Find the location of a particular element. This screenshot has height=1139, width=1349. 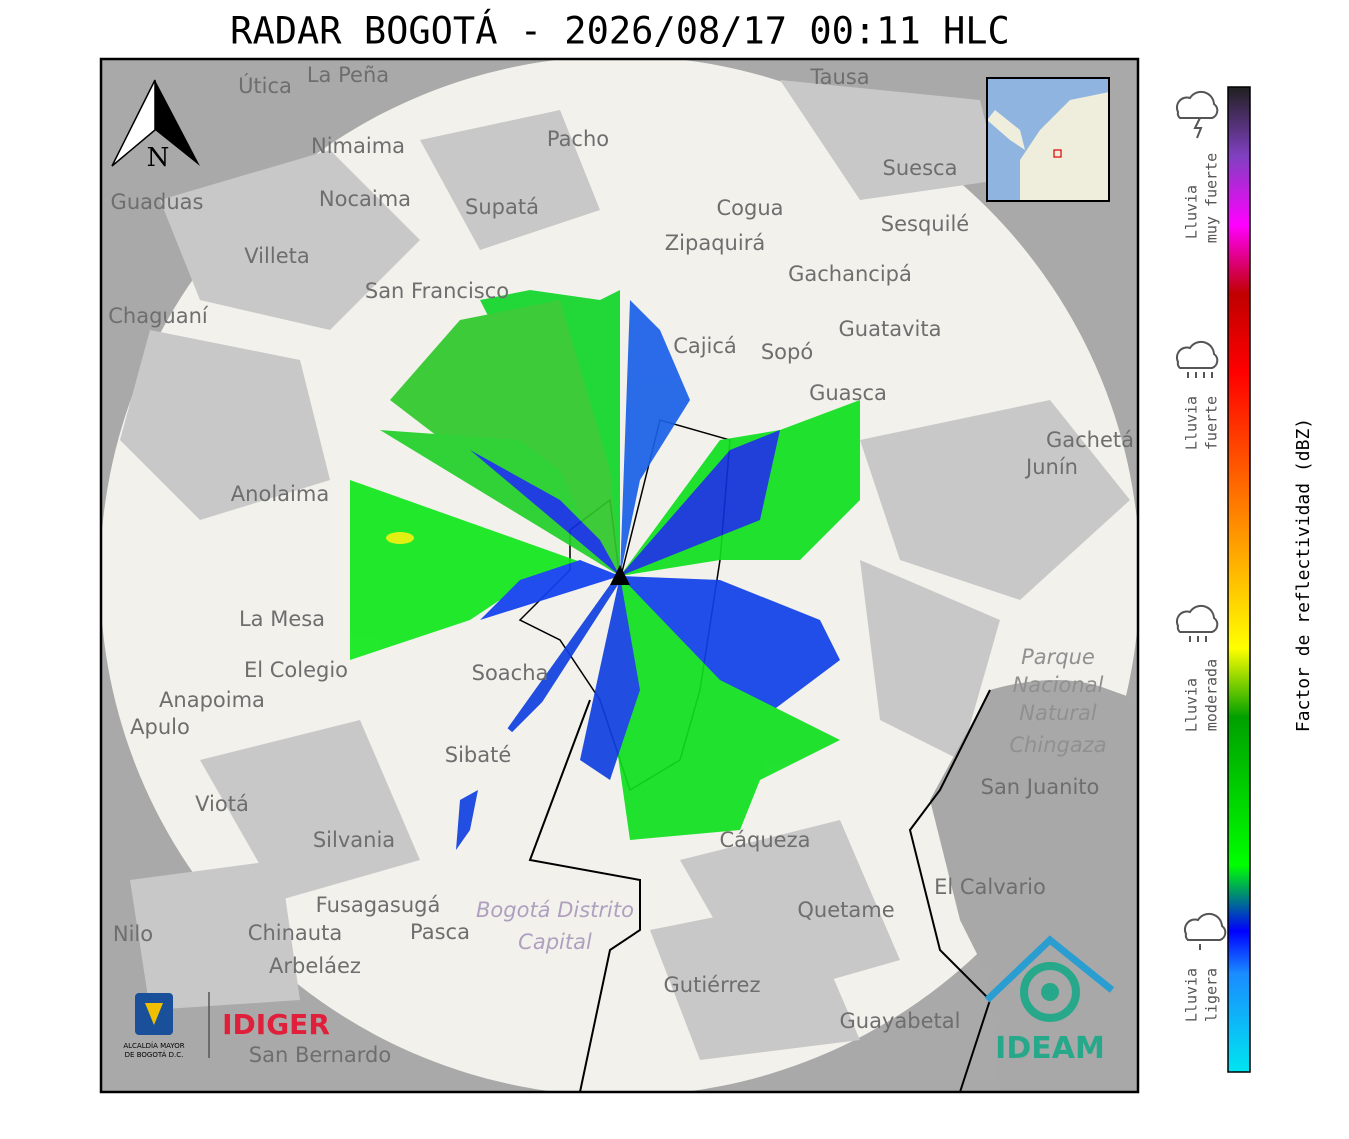

place: Anolaima is located at coordinates (280, 494).